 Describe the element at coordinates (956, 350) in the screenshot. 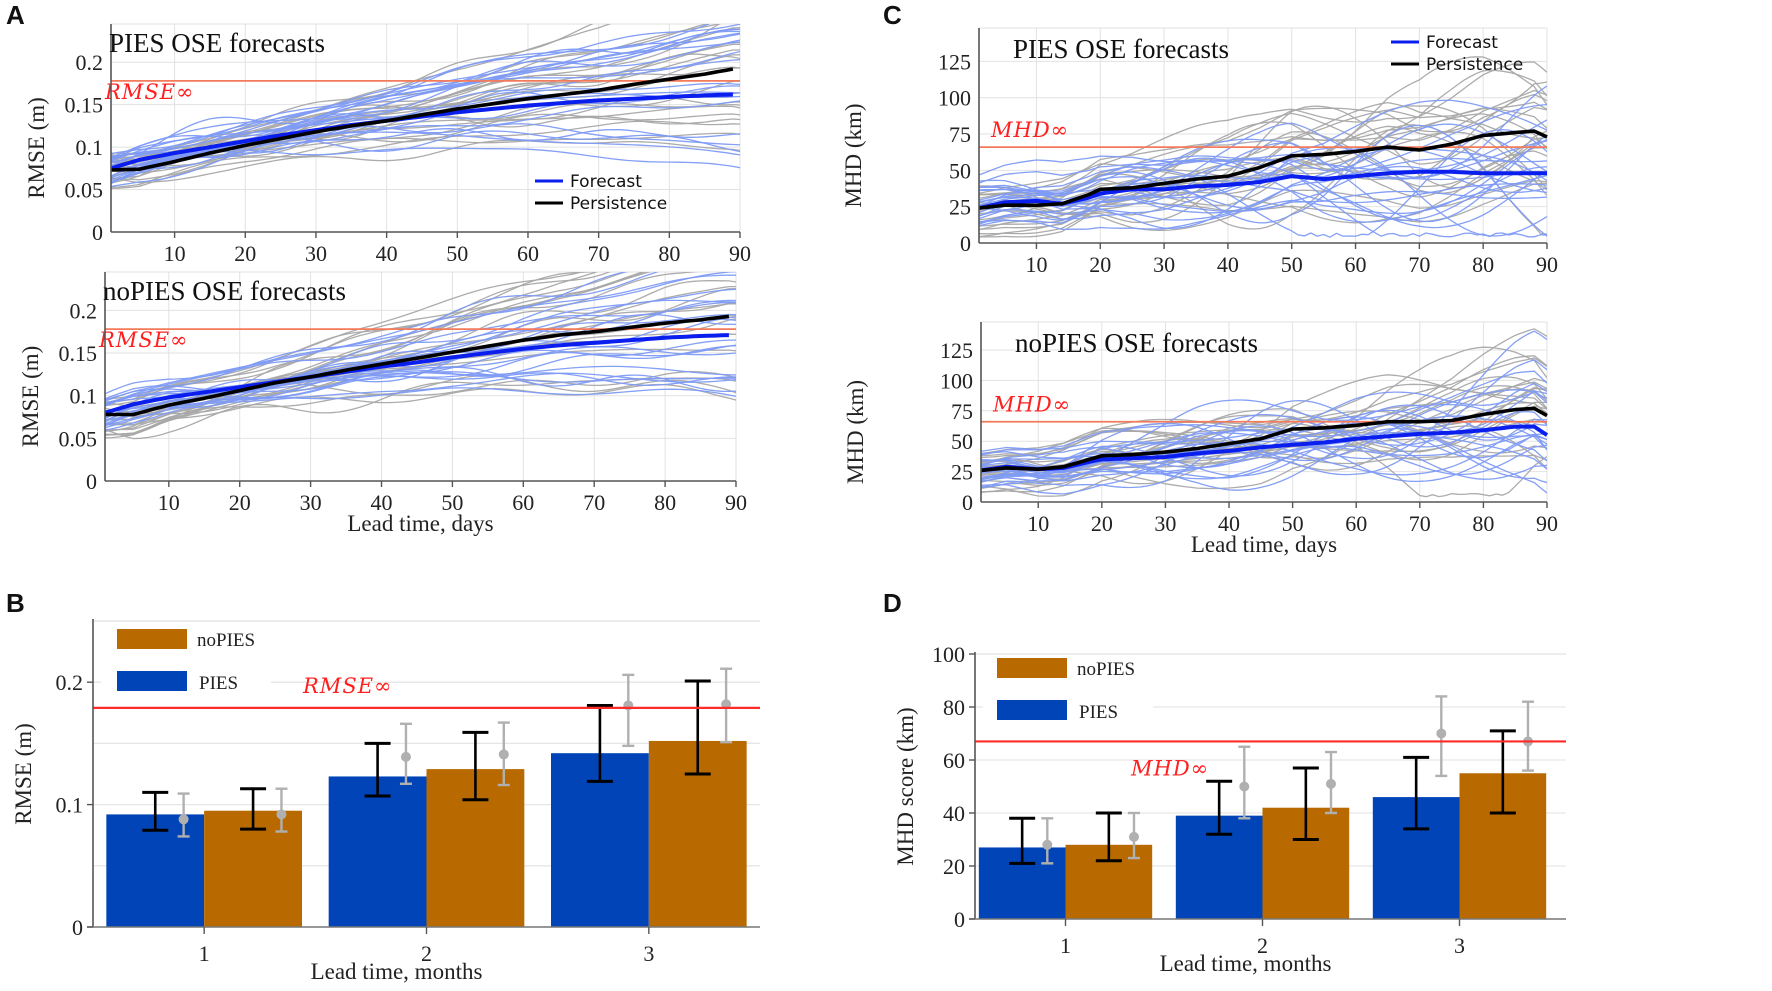

I see `y-tick-label: 125` at that location.